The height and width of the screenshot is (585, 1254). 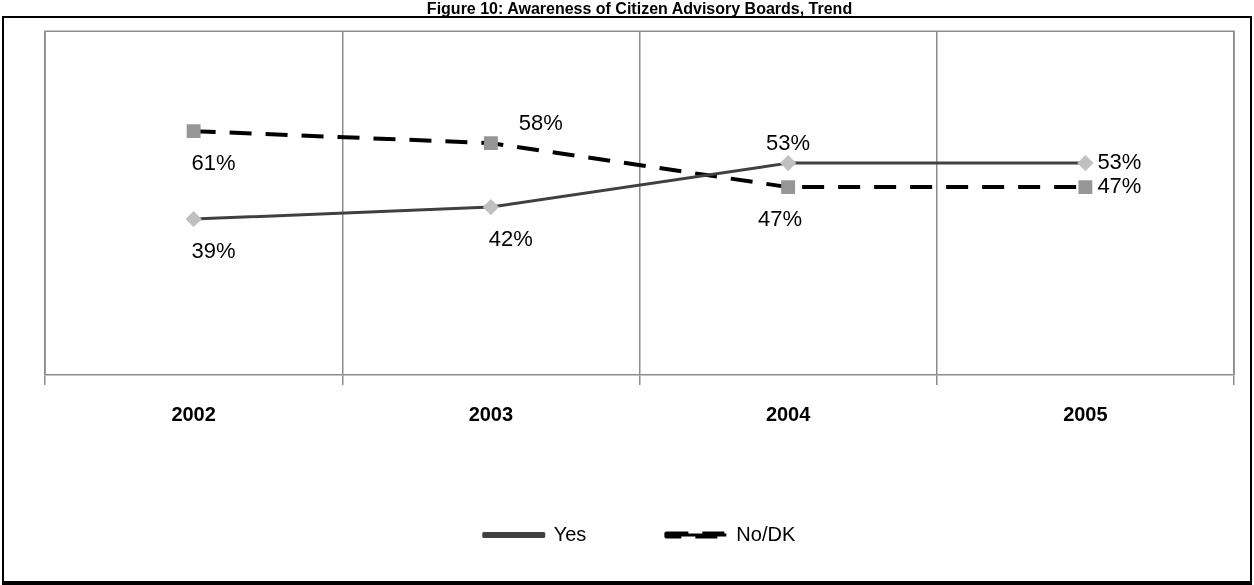 What do you see at coordinates (213, 163) in the screenshot?
I see `data-label: 61%` at bounding box center [213, 163].